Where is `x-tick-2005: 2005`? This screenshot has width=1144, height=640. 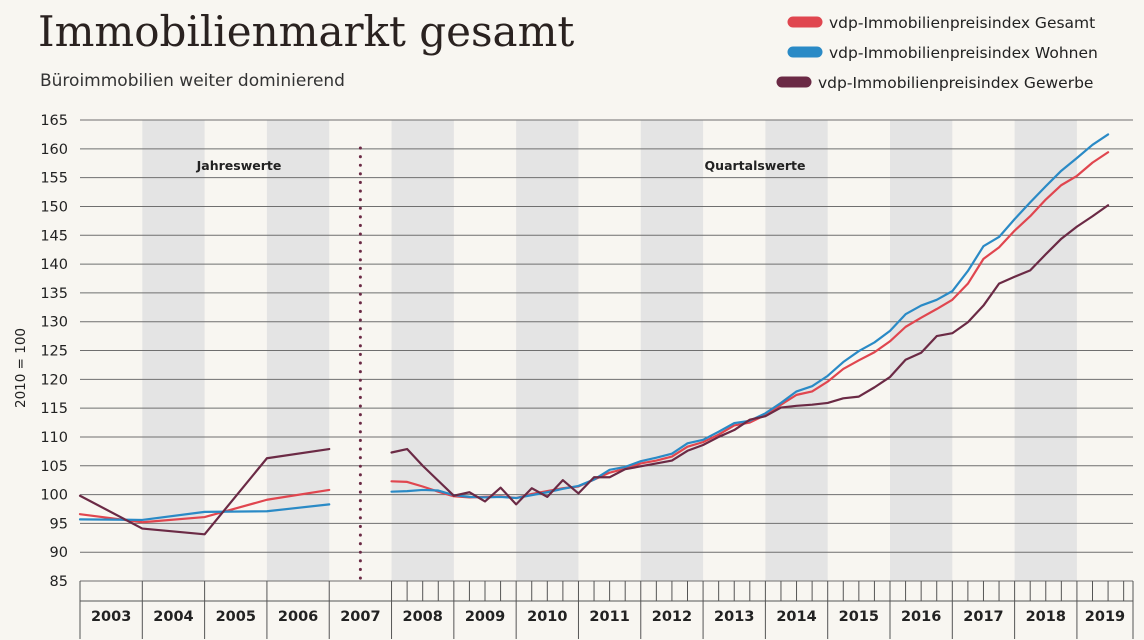 x-tick-2005: 2005 is located at coordinates (236, 617).